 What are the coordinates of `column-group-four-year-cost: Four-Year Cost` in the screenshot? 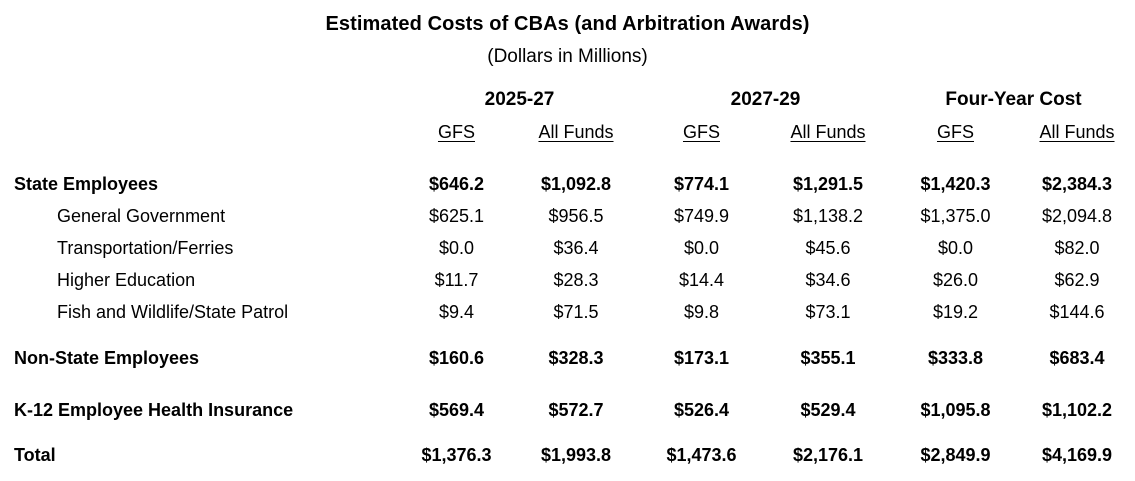 It's located at (1013, 99).